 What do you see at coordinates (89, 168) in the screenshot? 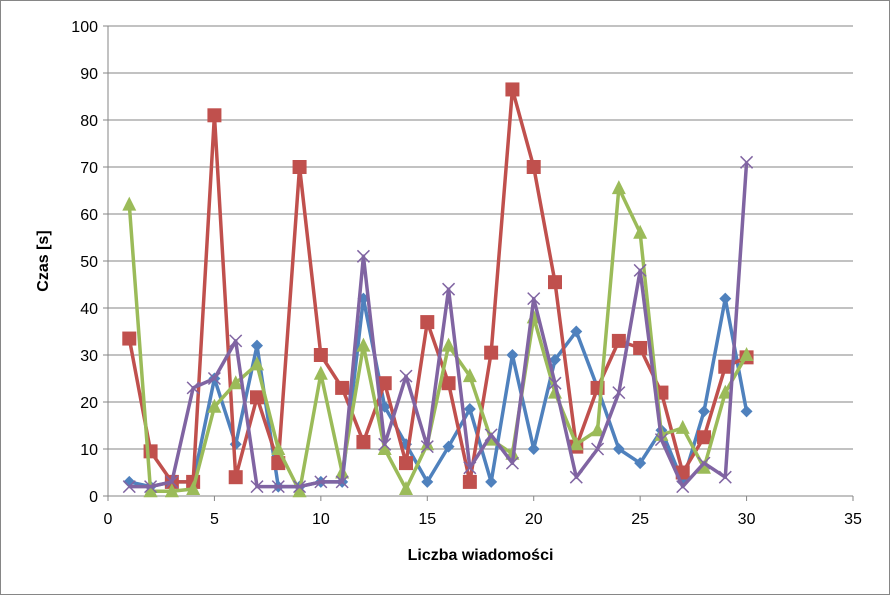
I see `y-tick-label: 70` at bounding box center [89, 168].